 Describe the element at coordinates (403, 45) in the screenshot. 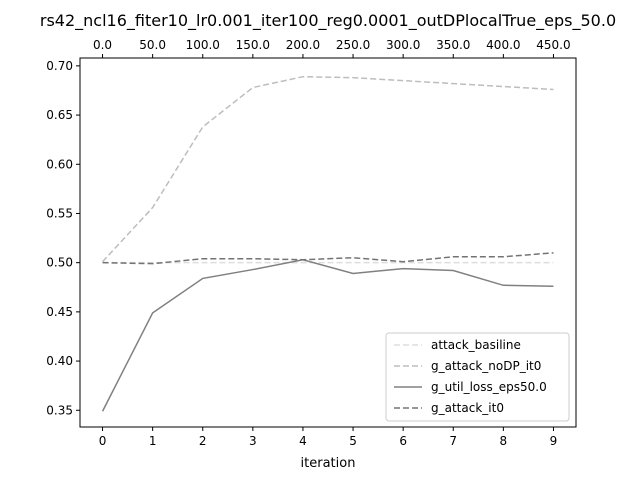

I see `top-tick-label: 300.0` at that location.